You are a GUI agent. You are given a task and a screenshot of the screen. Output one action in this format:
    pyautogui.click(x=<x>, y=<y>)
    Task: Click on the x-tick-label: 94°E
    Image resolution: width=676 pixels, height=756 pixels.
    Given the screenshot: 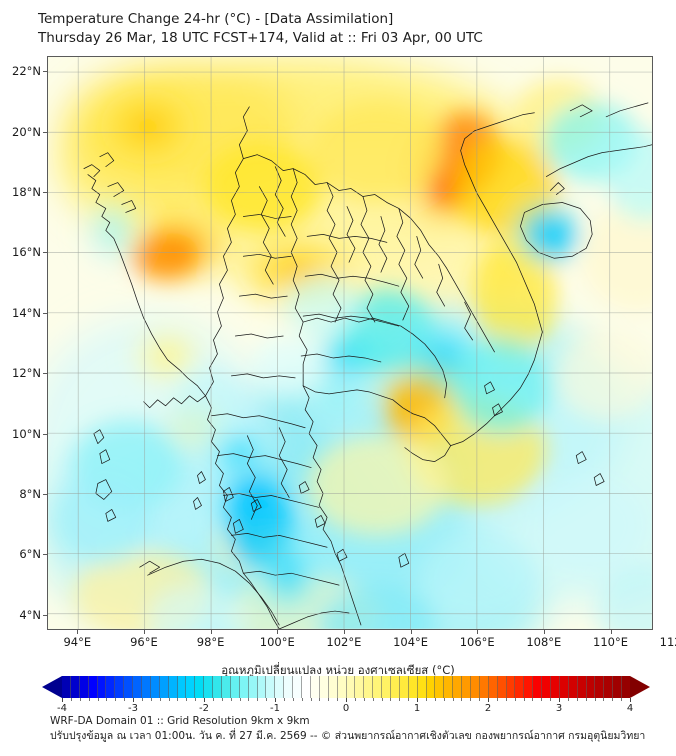 What is the action you would take?
    pyautogui.click(x=77, y=642)
    